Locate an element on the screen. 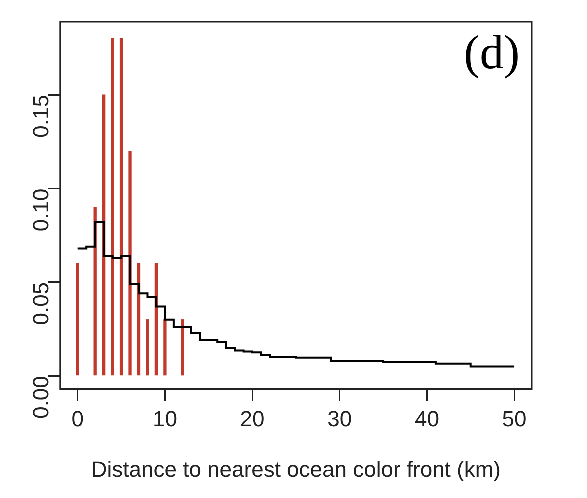 Image resolution: width=587 pixels, height=498 pixels. y-tick-label: 0.05 is located at coordinates (41, 304).